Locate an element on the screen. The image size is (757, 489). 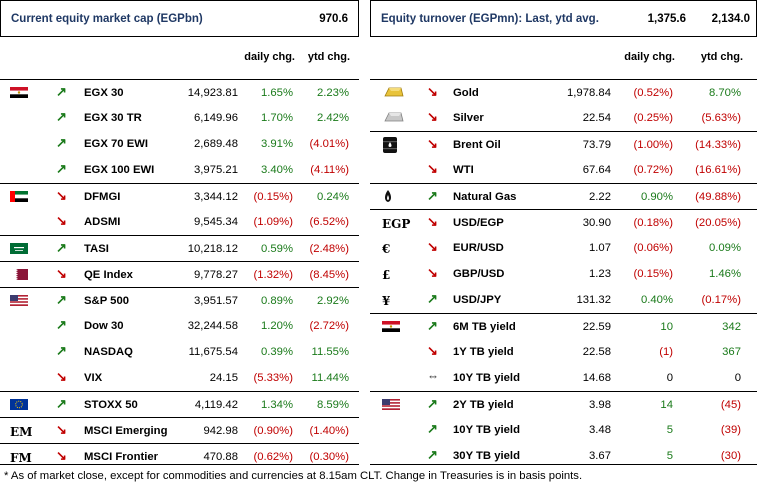
daily-change-value: (0.06%) is located at coordinates (653, 248).